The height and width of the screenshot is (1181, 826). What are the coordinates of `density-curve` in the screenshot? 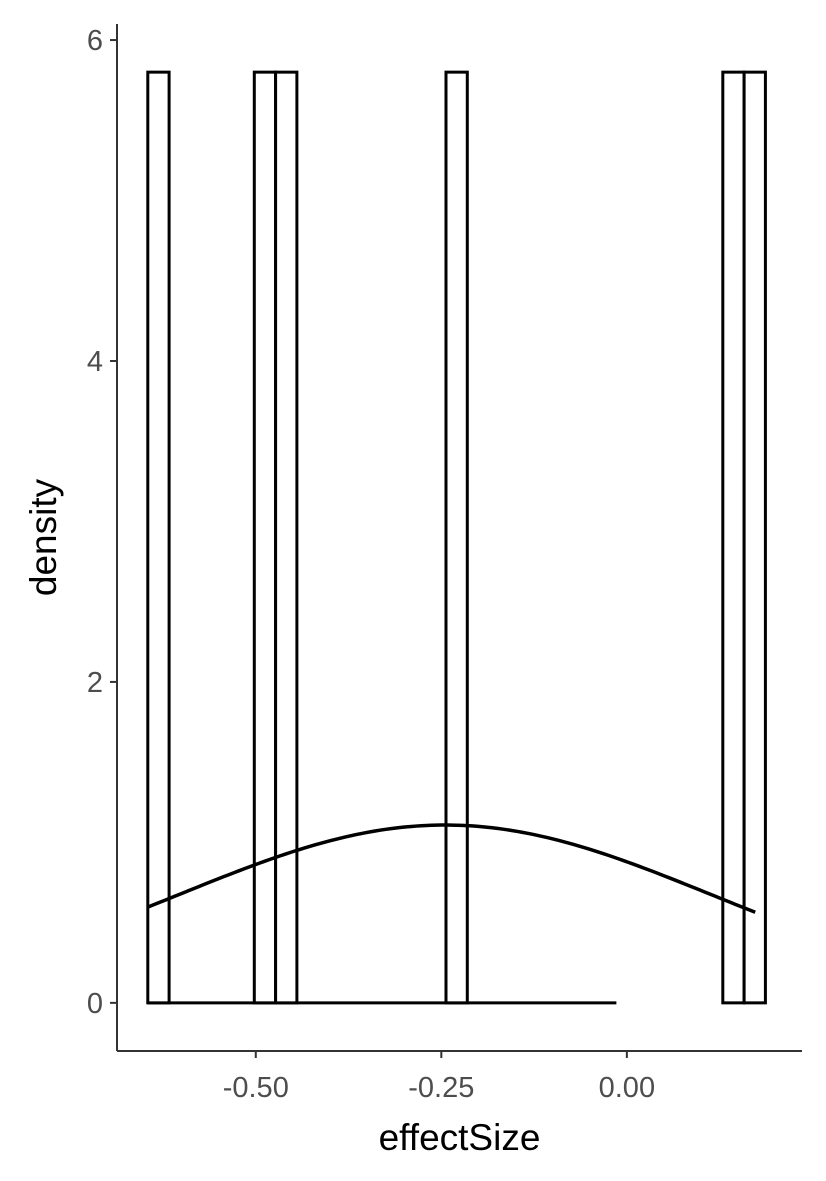 It's located at (451, 868).